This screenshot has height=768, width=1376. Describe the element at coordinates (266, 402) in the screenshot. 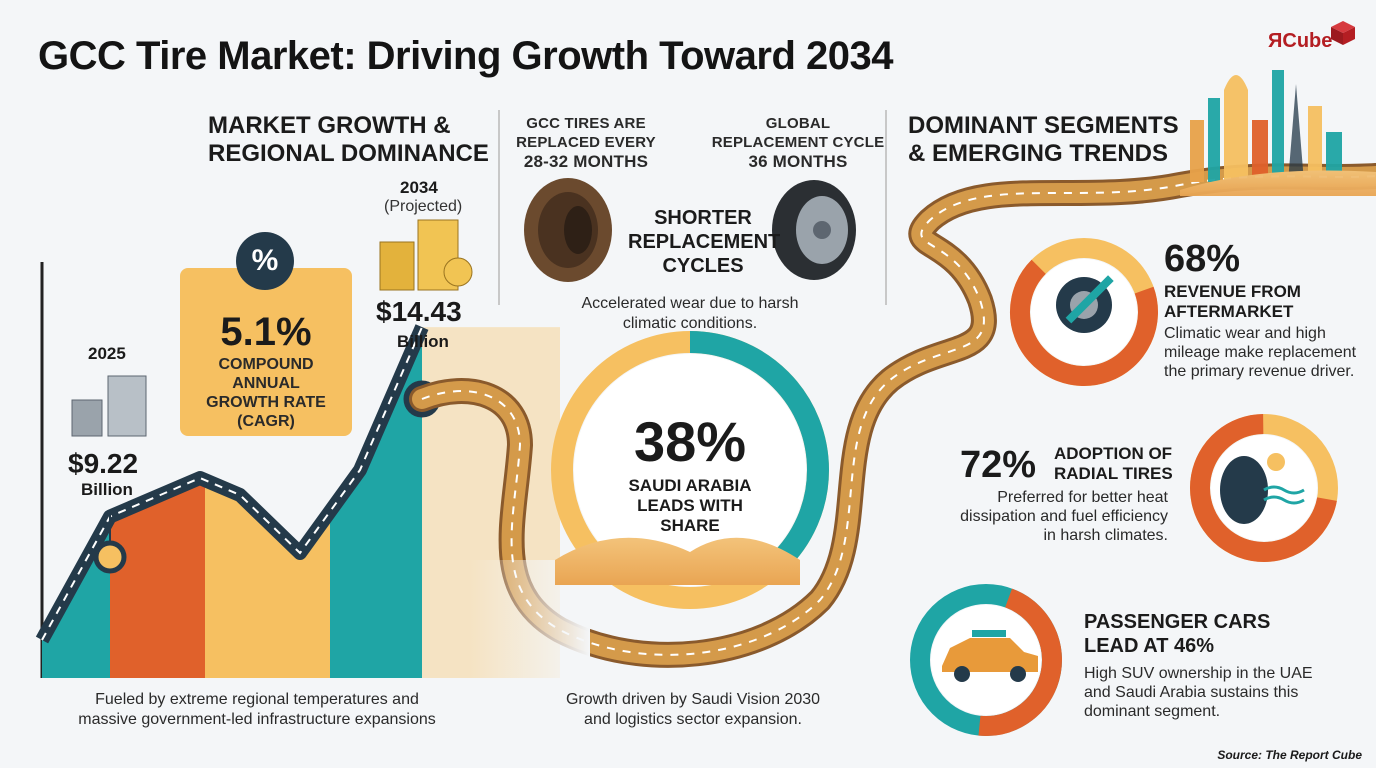

I see `cagr-label-3: GROWTH RATE` at that location.